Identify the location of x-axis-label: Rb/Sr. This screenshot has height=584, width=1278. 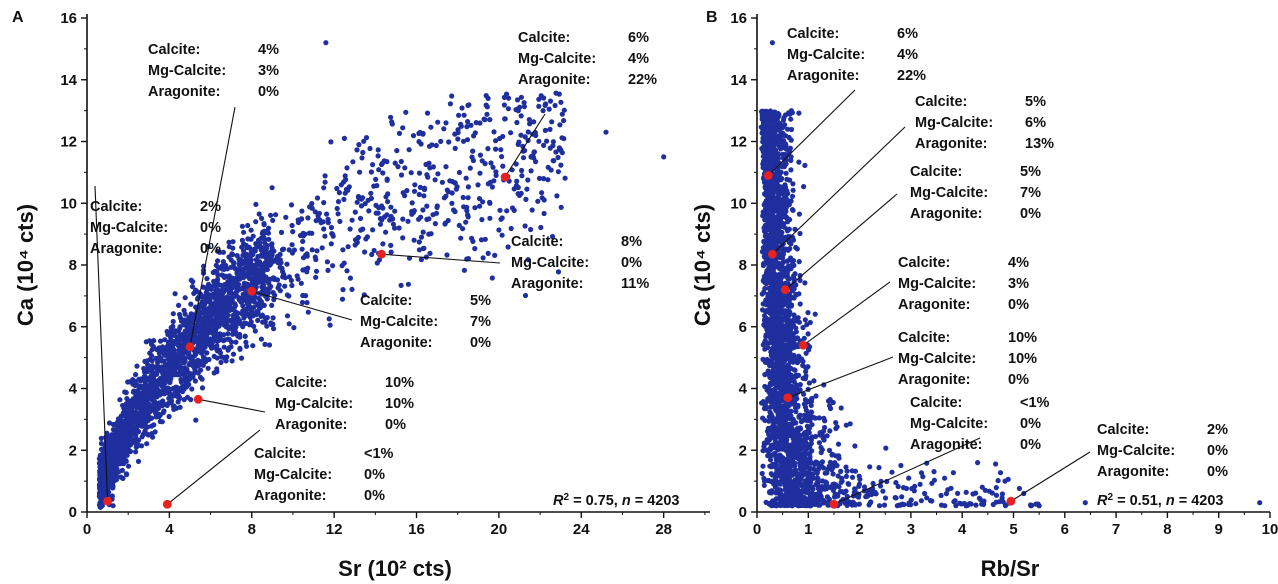
(1010, 568).